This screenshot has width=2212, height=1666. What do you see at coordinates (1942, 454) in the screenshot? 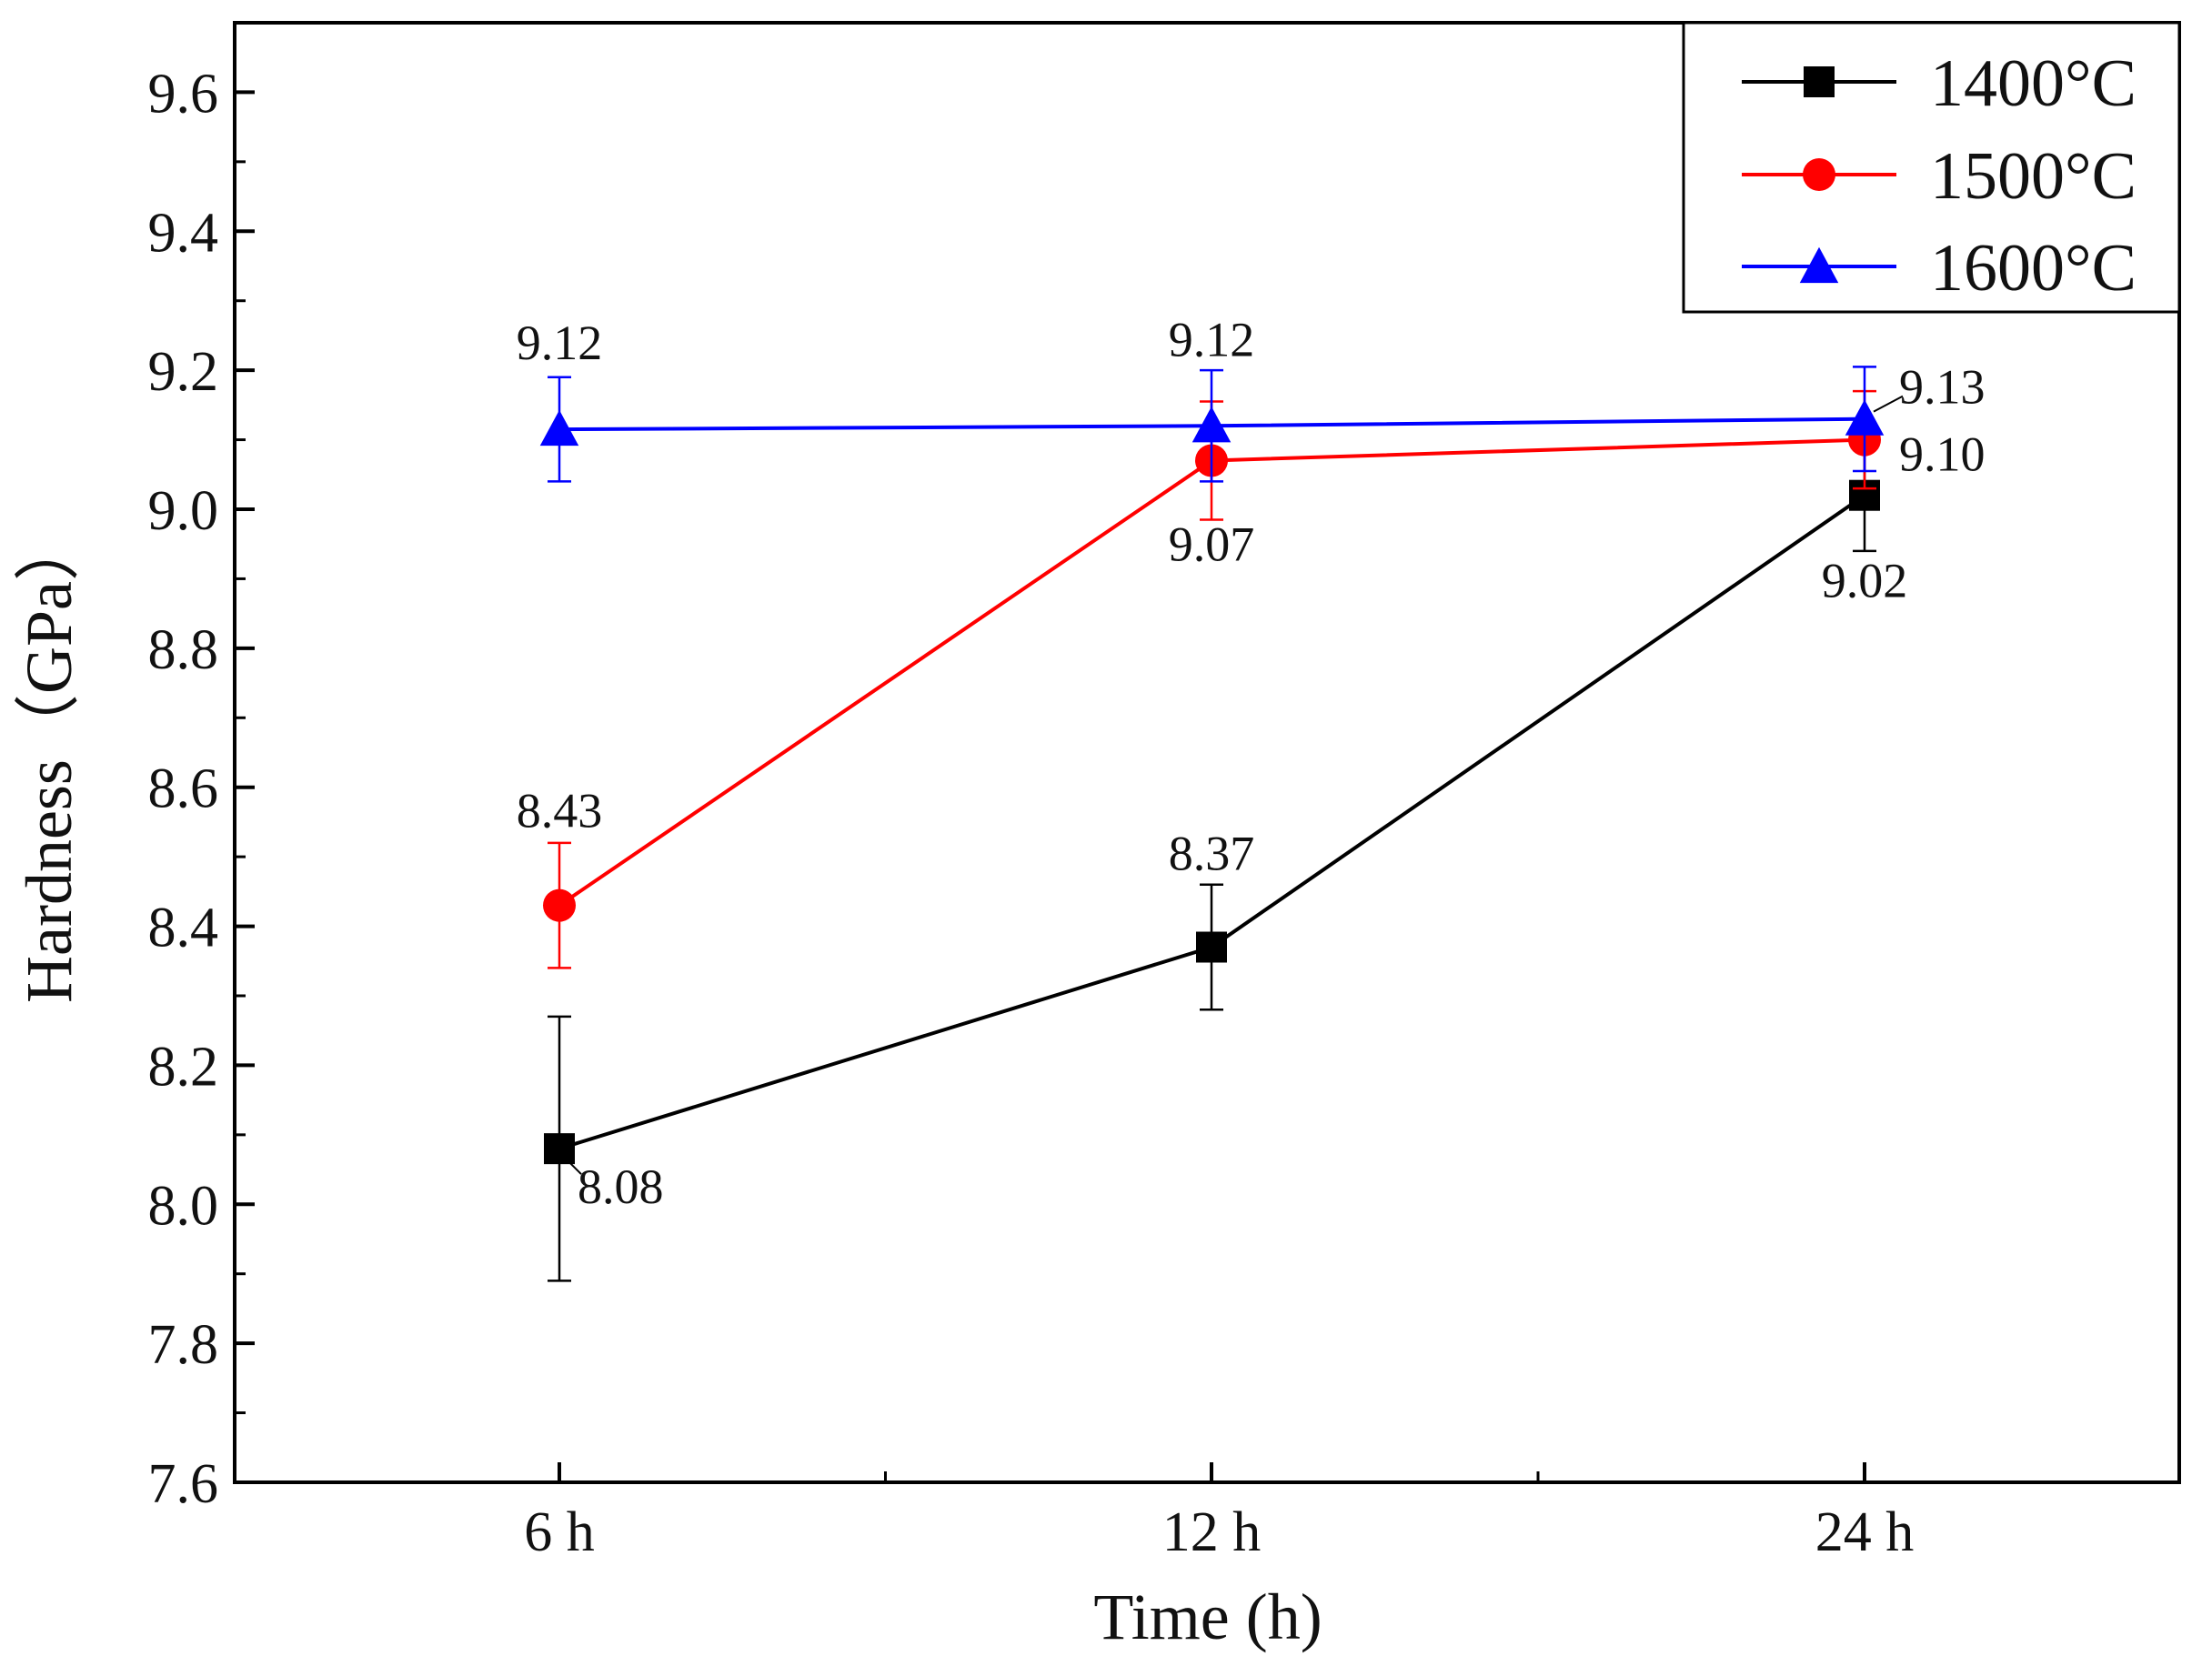
I see `data-label: 9.10` at bounding box center [1942, 454].